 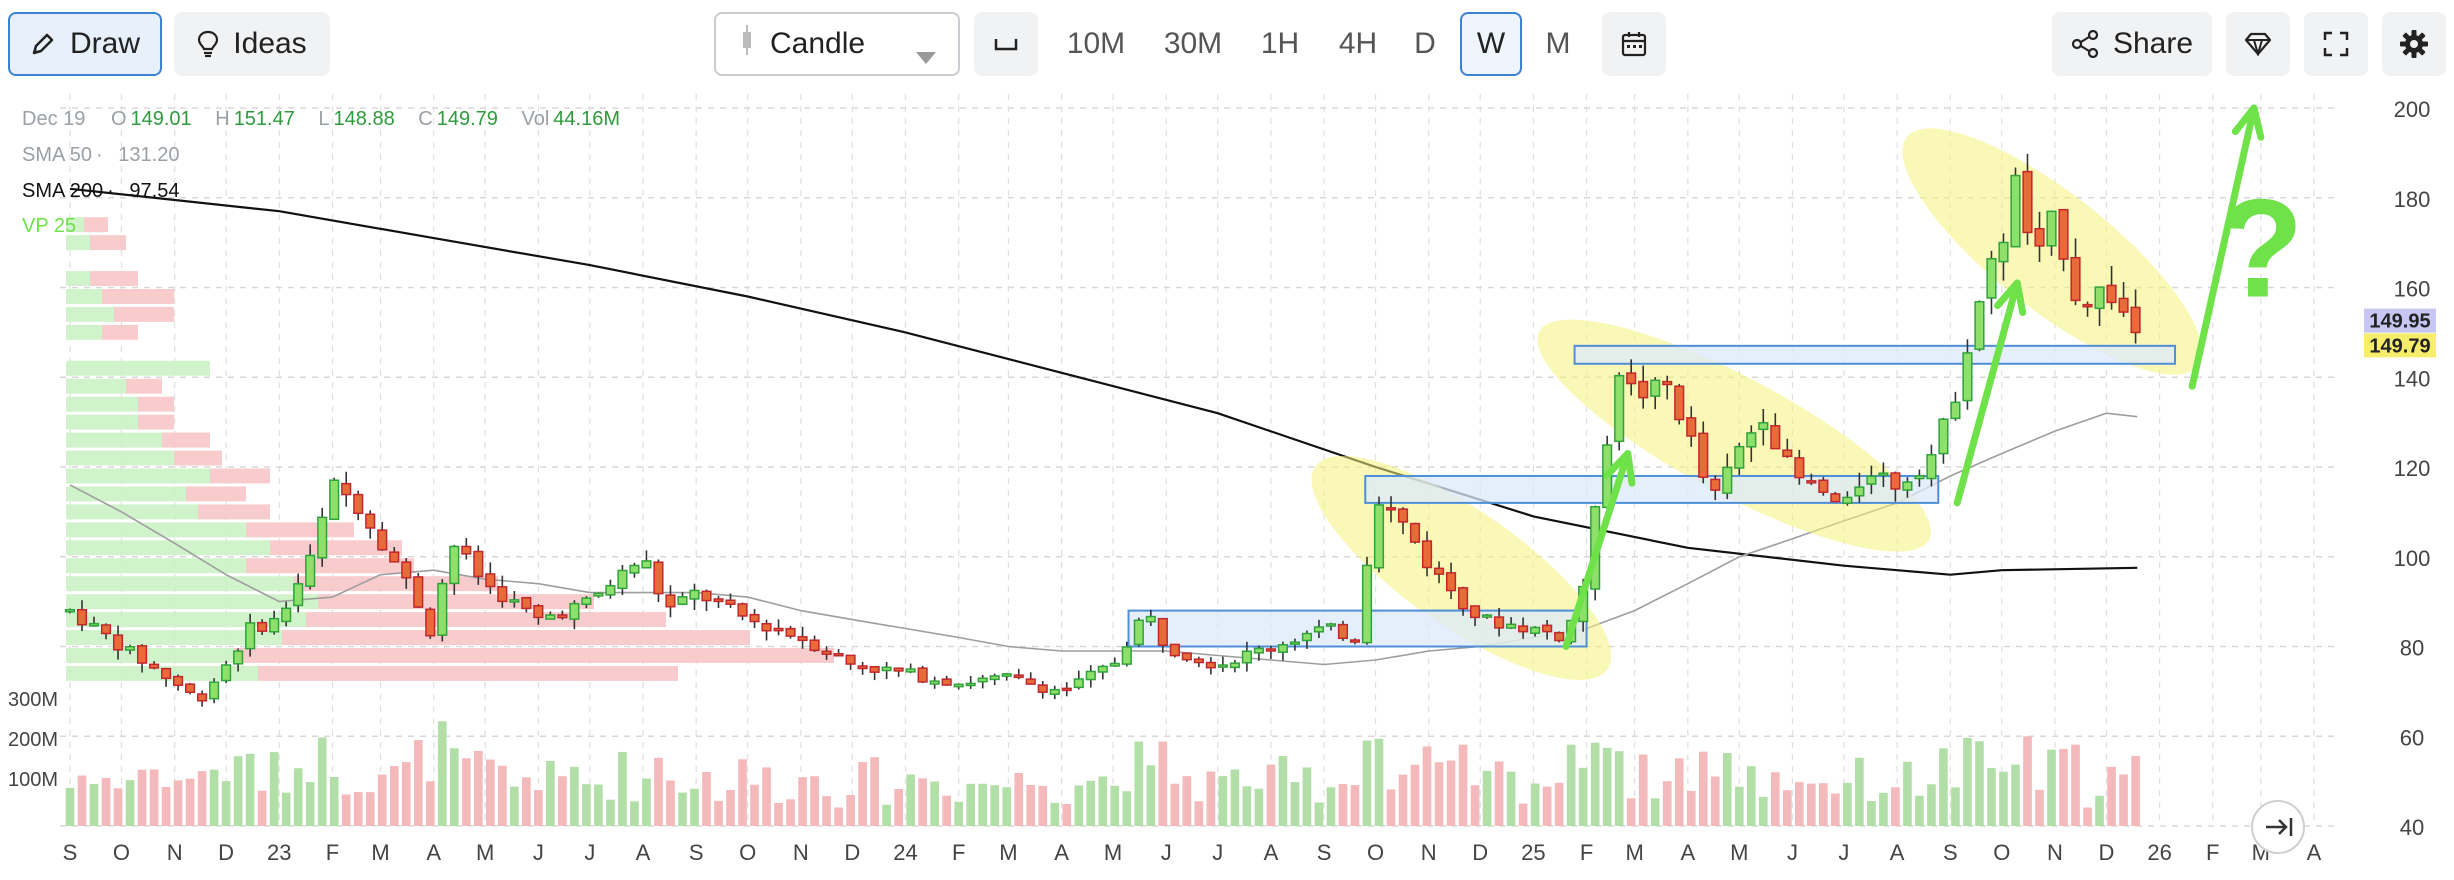 I want to click on timeframe-m-button: M, so click(x=1558, y=43).